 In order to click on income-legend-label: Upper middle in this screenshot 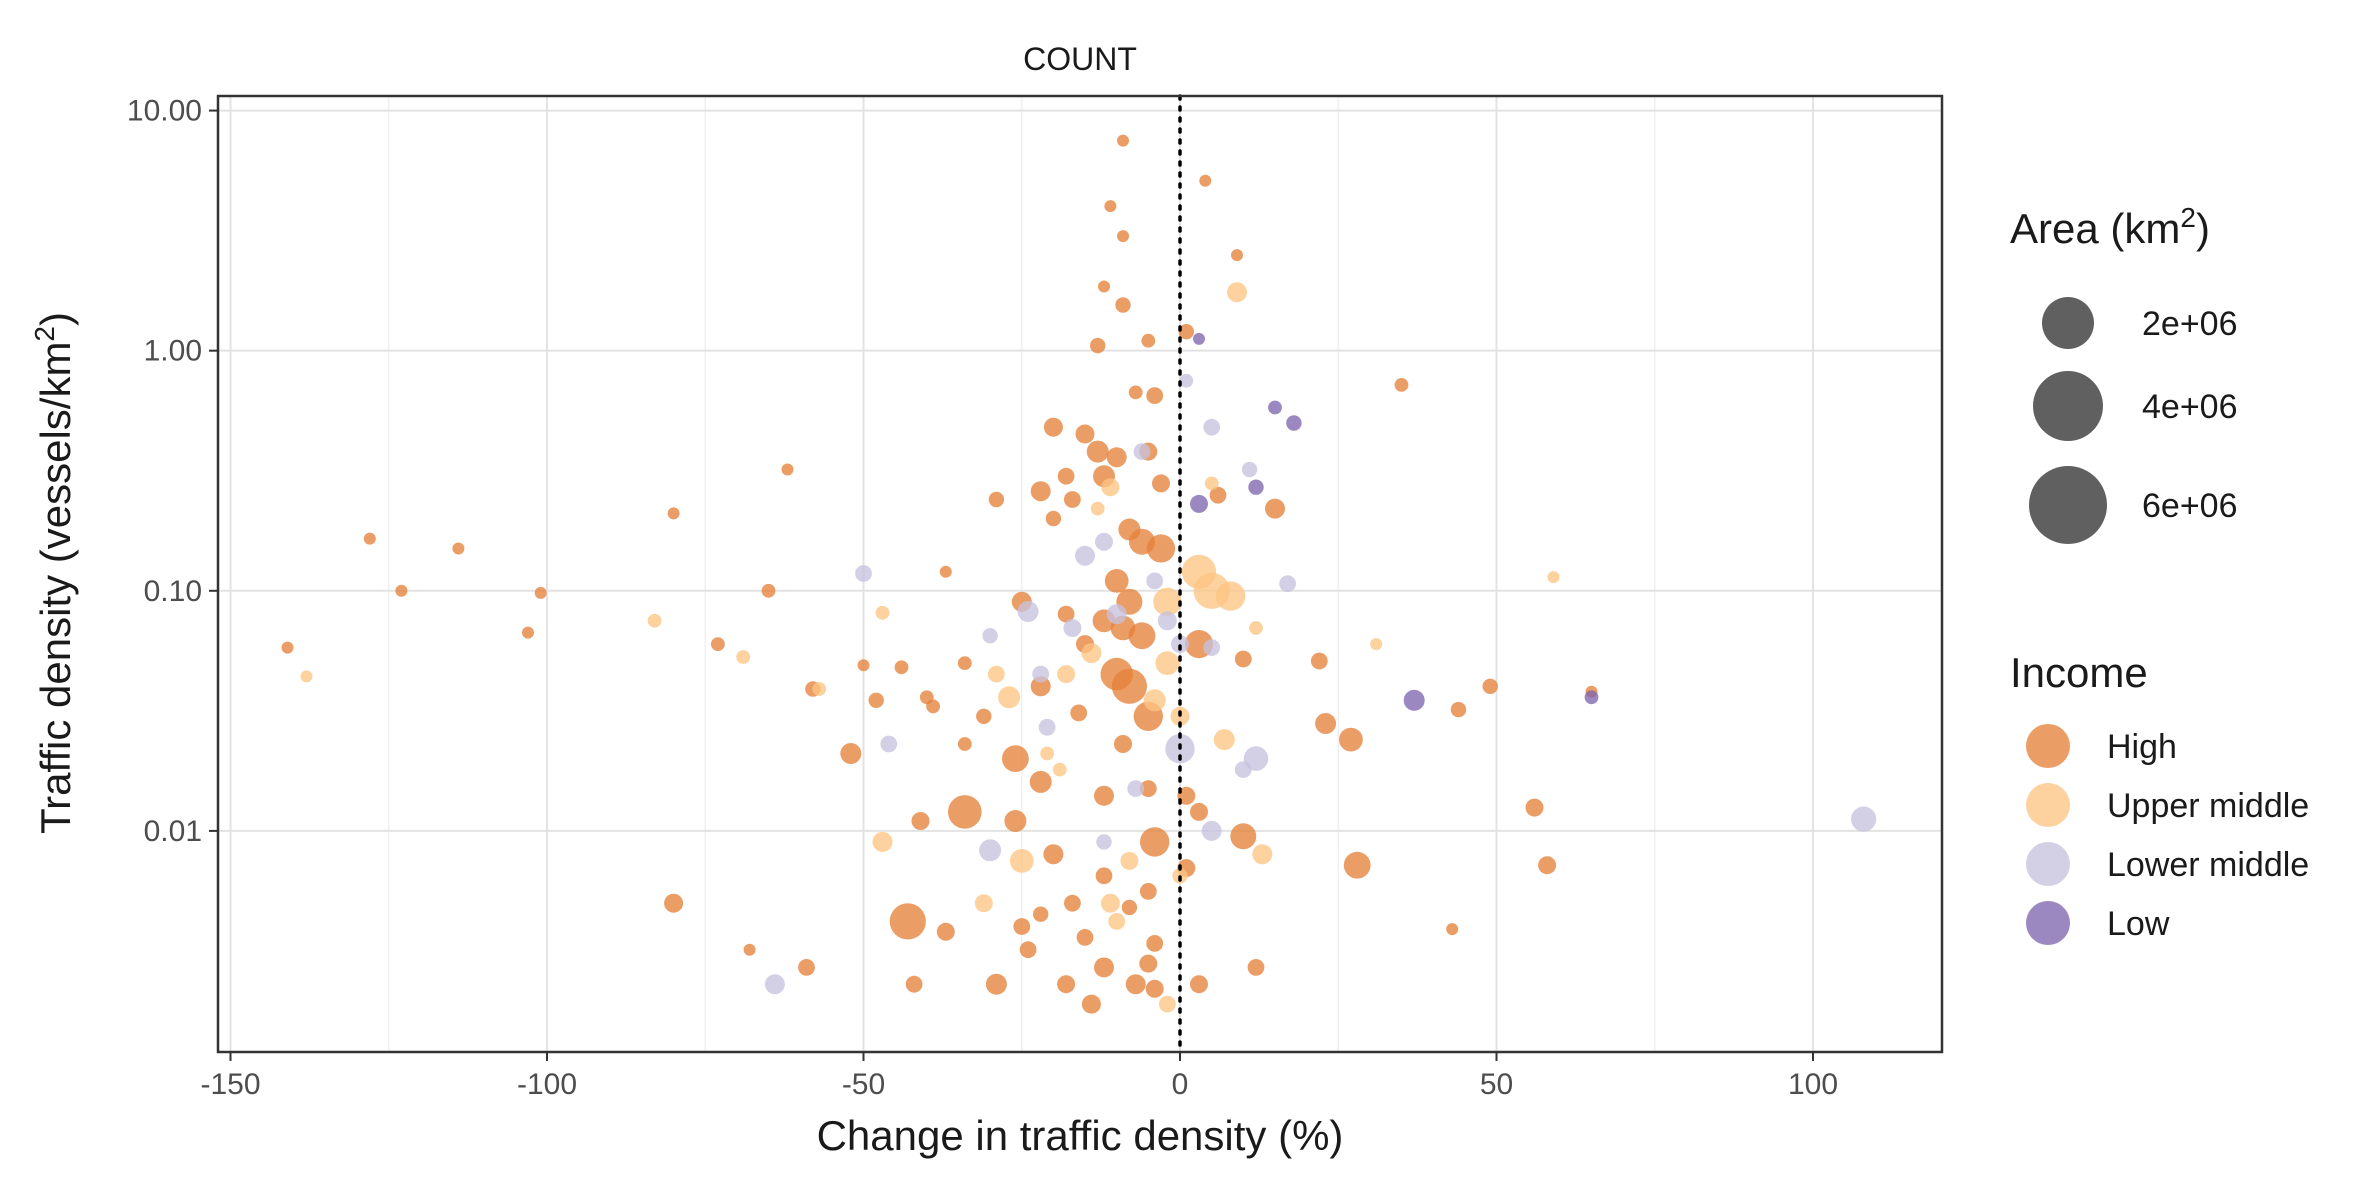, I will do `click(2208, 806)`.